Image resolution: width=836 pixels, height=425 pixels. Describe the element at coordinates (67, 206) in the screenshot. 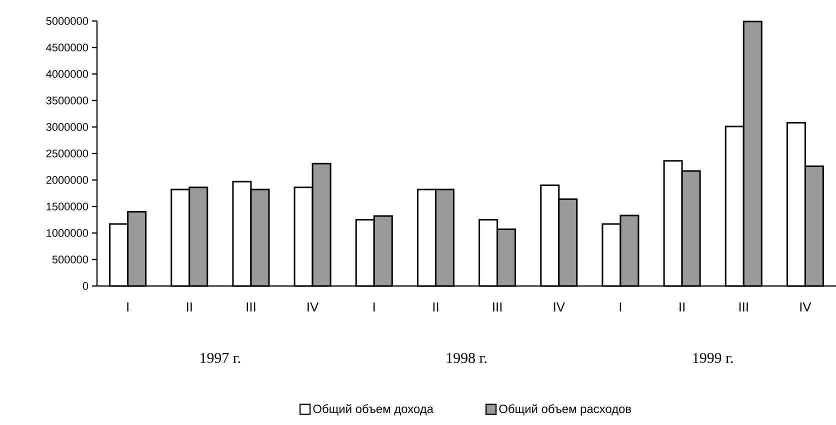

I see `y-tick-label: 1500000` at that location.